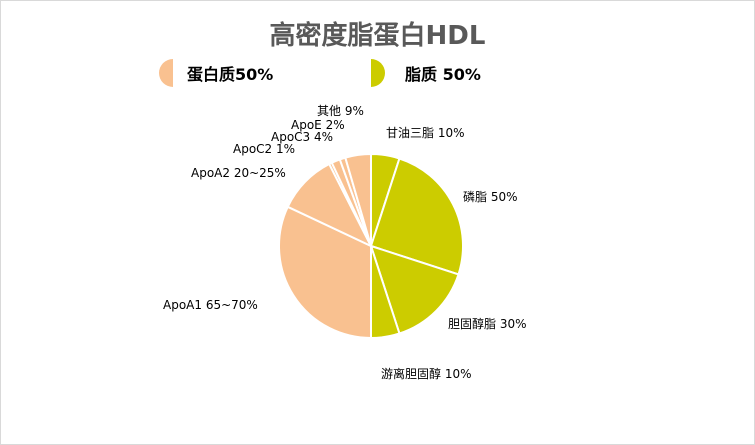 This screenshot has height=445, width=755. I want to click on chart-title: 高密度脂蛋白HDL, so click(377, 36).